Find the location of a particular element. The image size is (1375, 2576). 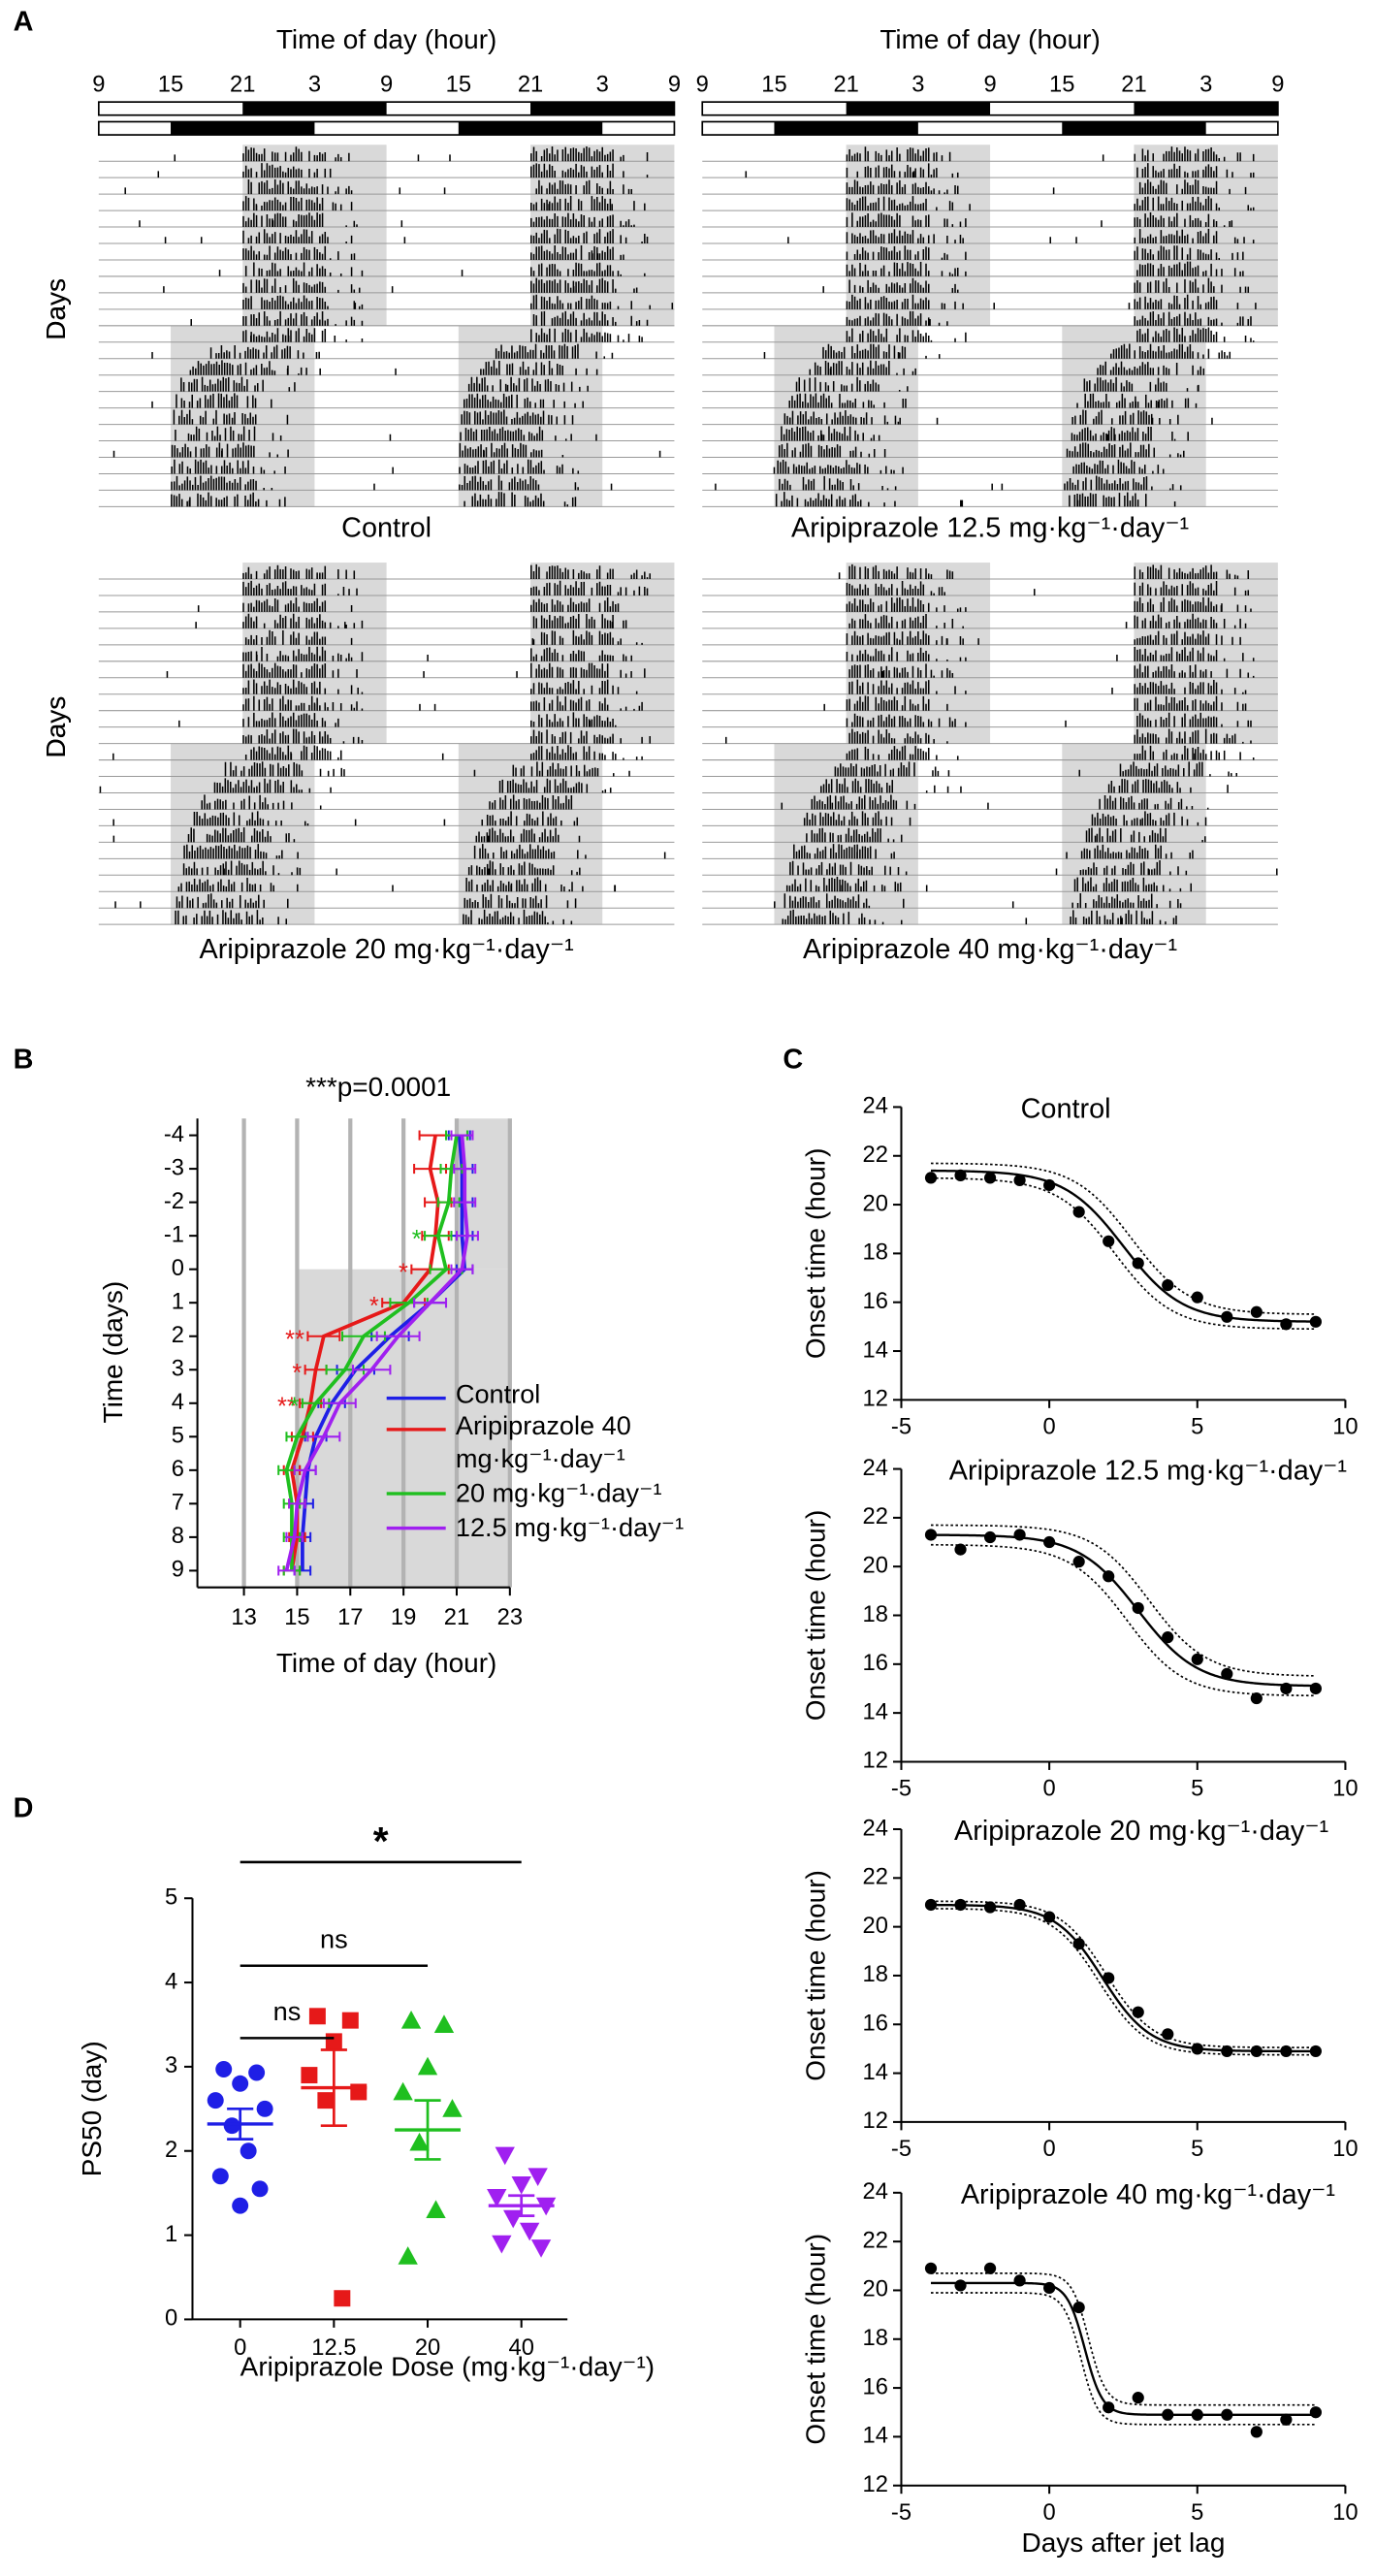

significance-mark: ** is located at coordinates (287, 1407).